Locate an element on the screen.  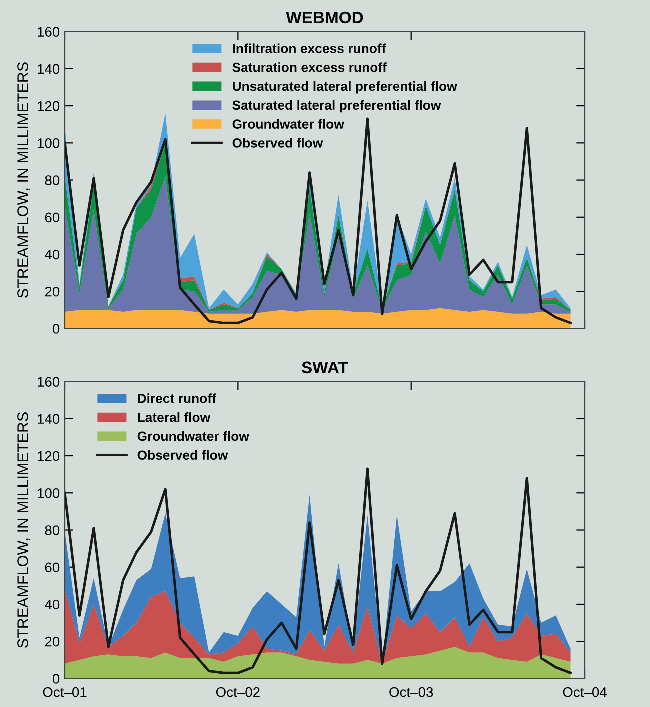
legend-label: Unsaturated lateral preferential flow is located at coordinates (345, 87).